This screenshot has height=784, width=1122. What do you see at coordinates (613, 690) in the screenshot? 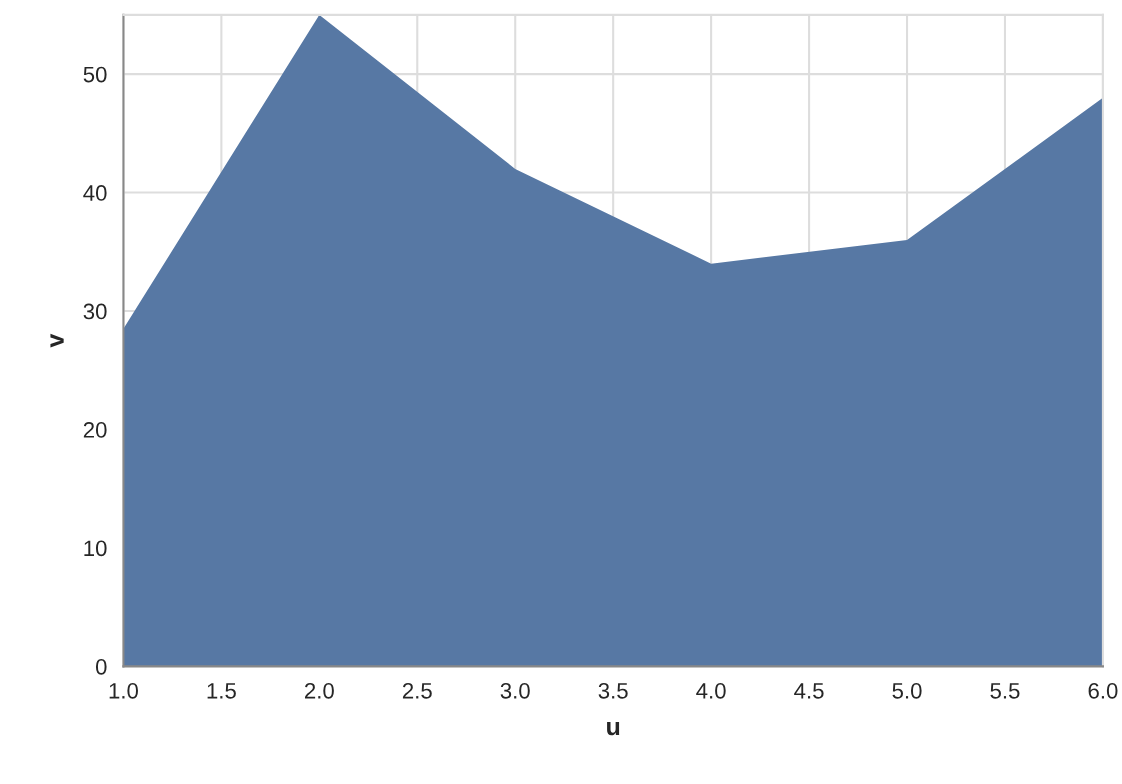
I see `x-tick-label: 3.5` at bounding box center [613, 690].